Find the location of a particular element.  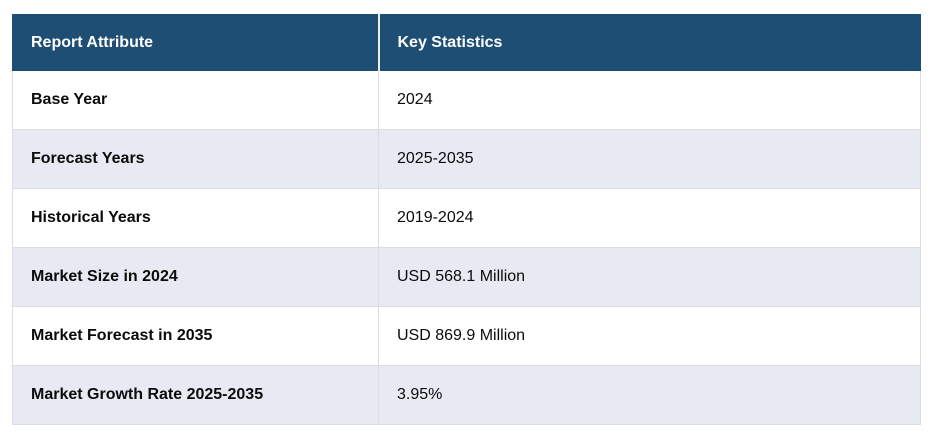

column-header-report-attribute: Report Attribute is located at coordinates (195, 42).